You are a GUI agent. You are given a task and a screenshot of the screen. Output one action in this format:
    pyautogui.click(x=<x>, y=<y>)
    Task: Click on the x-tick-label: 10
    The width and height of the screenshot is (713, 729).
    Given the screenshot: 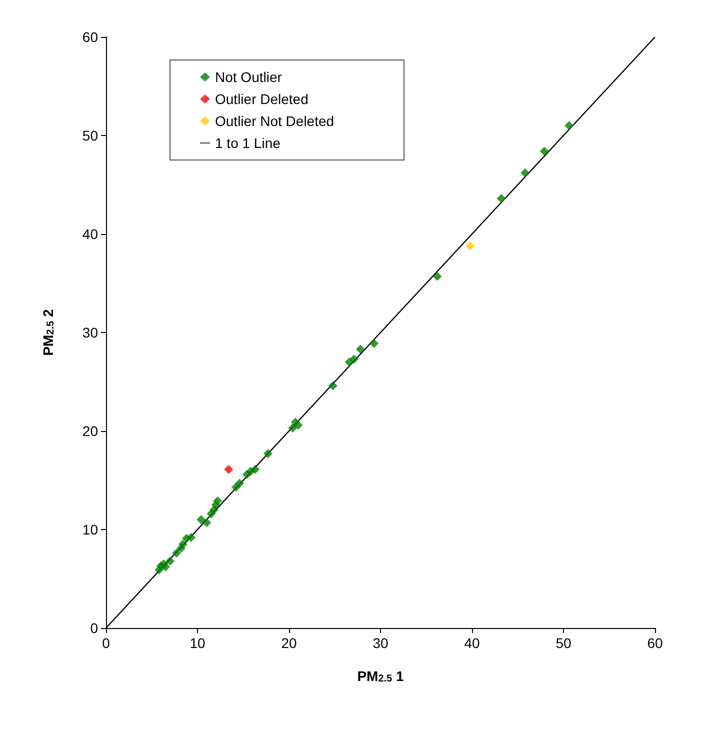 What is the action you would take?
    pyautogui.click(x=198, y=643)
    